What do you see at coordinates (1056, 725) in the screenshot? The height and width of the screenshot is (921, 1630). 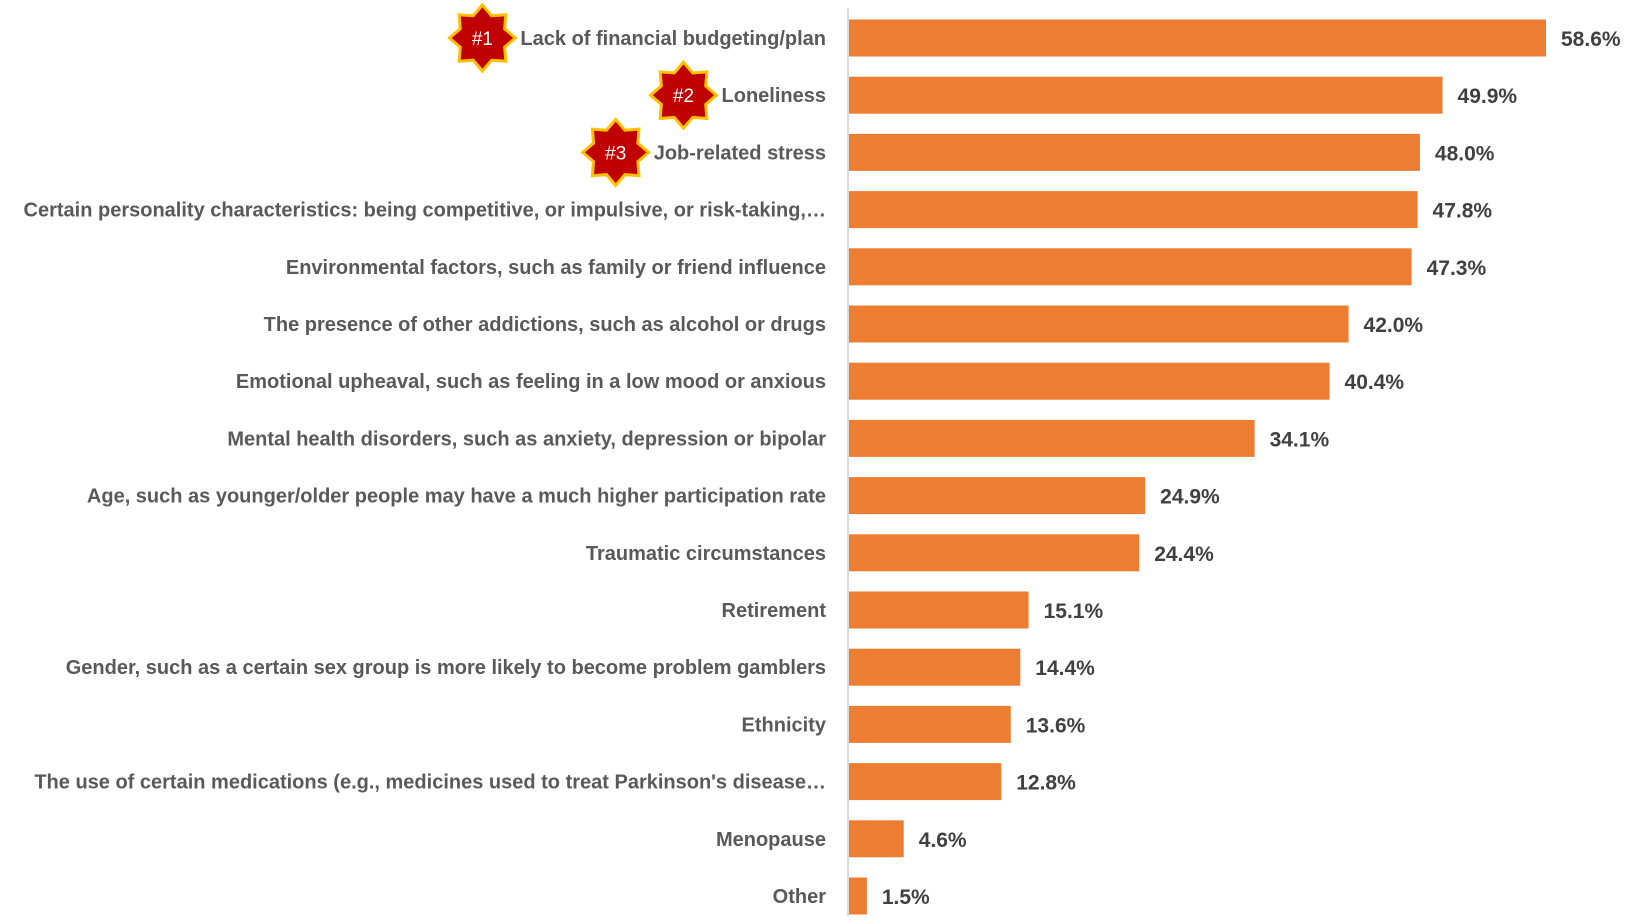 I see `value-label: 13.6%` at bounding box center [1056, 725].